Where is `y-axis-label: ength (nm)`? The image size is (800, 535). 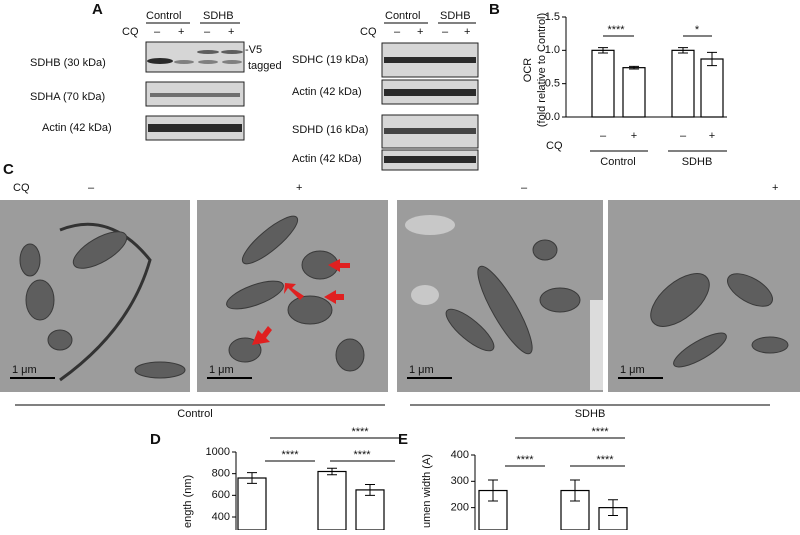 y-axis-label: ength (nm) is located at coordinates (188, 501).